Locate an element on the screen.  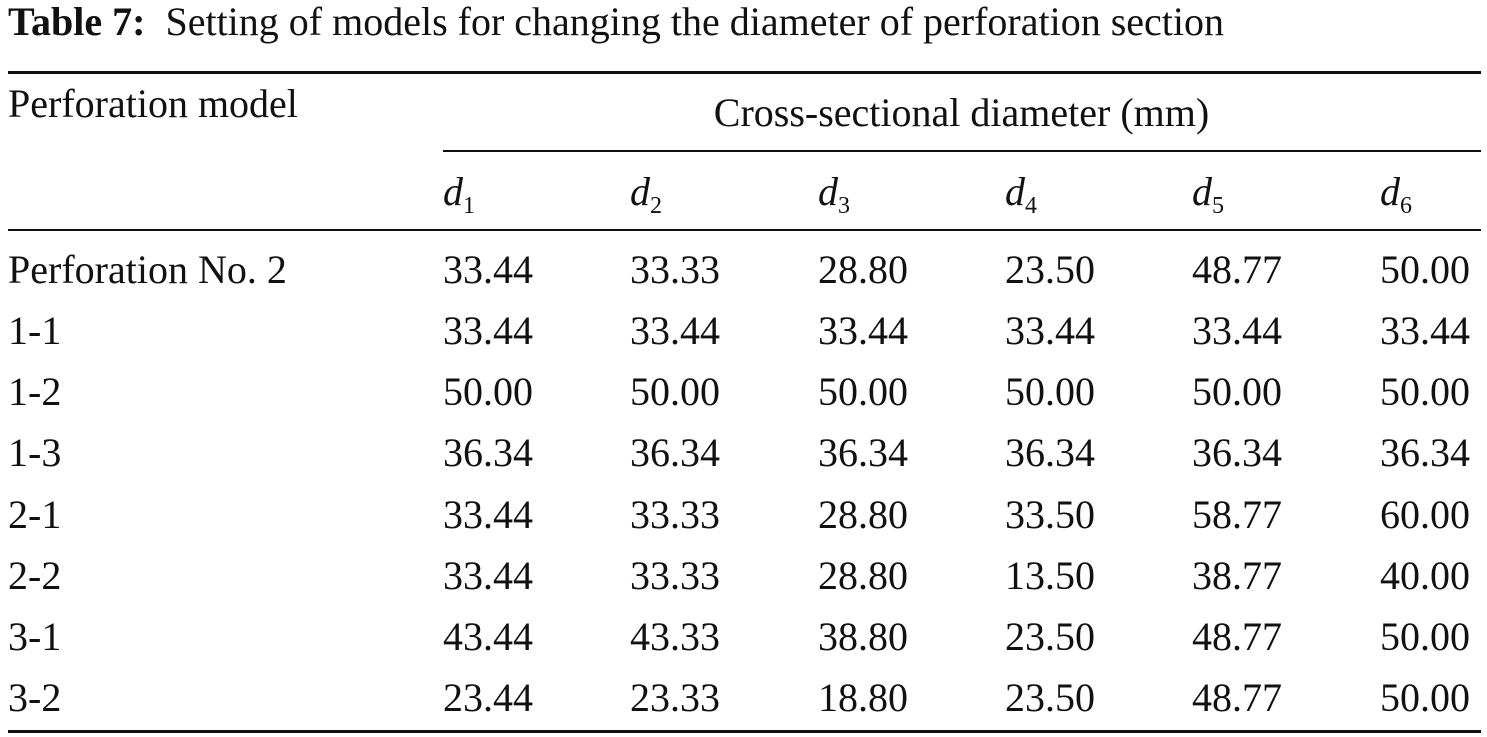
bottom-rule is located at coordinates (744, 731).